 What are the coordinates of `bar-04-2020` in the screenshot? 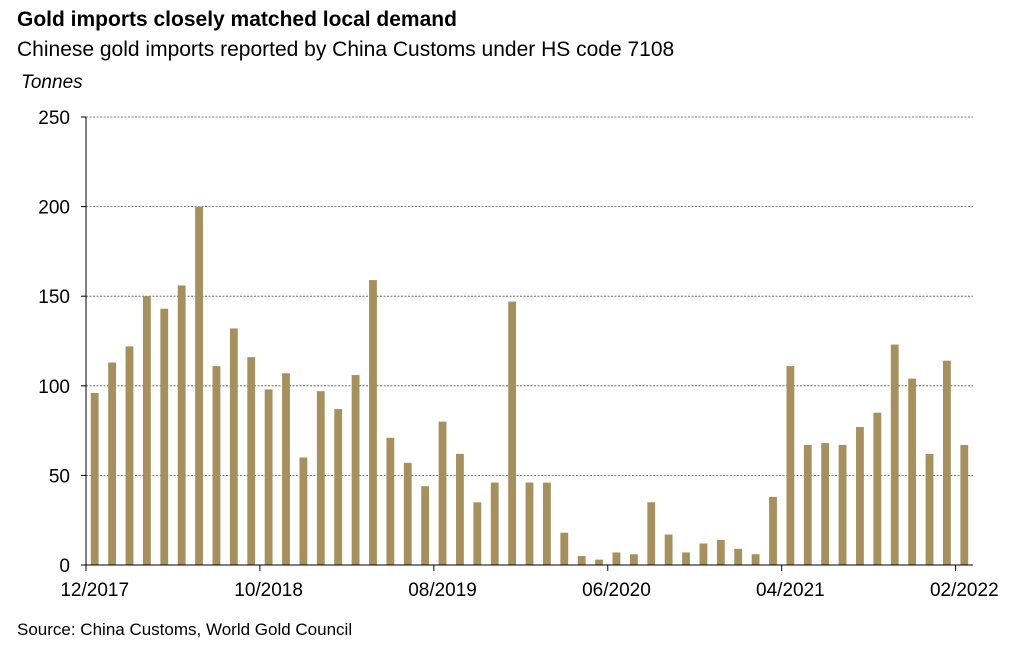 It's located at (581, 560).